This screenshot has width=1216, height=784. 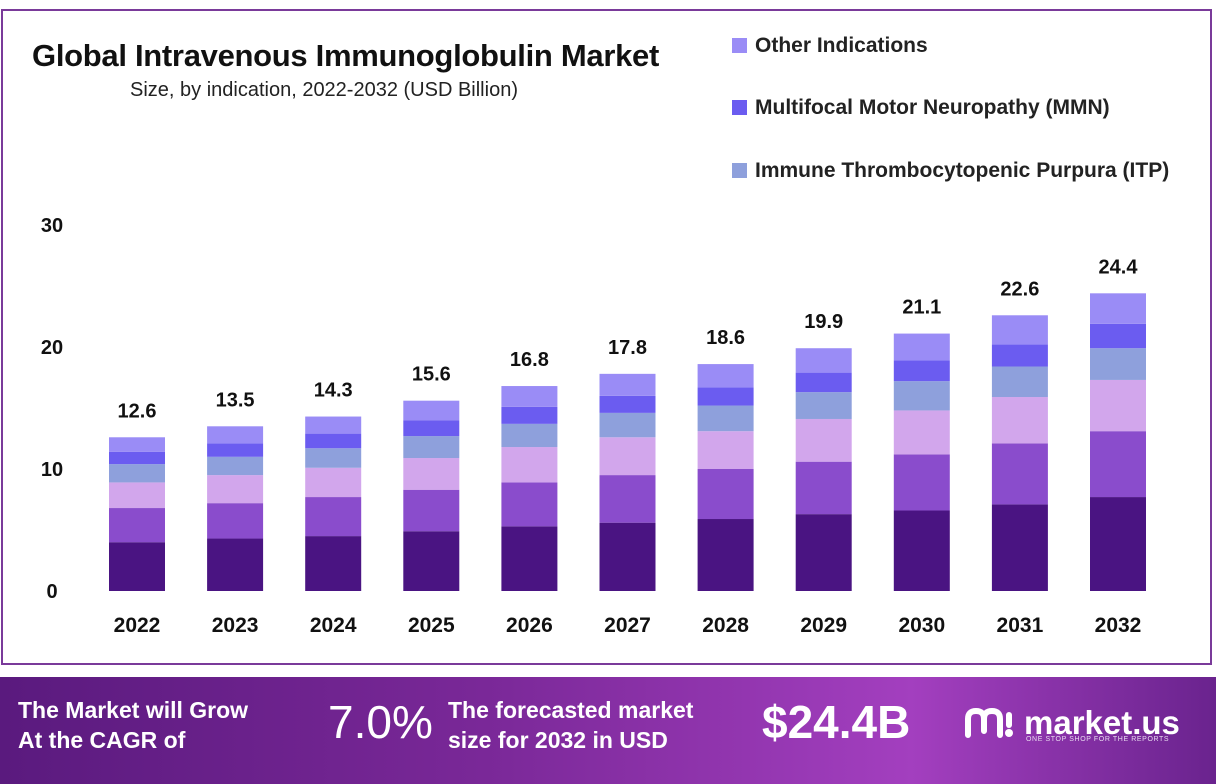 I want to click on total-data-label: 19.9, so click(x=823, y=322).